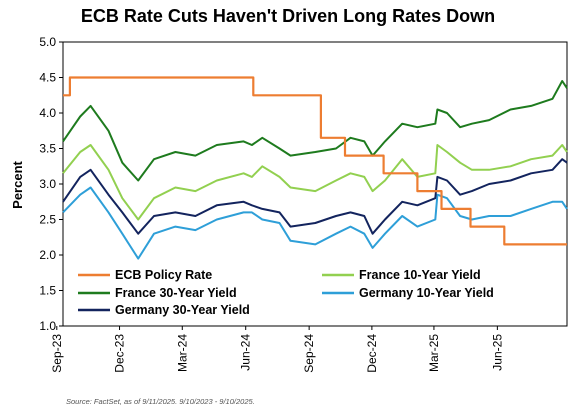 The height and width of the screenshot is (418, 576). Describe the element at coordinates (426, 293) in the screenshot. I see `legend-label: Germany 10-Year Yield` at that location.